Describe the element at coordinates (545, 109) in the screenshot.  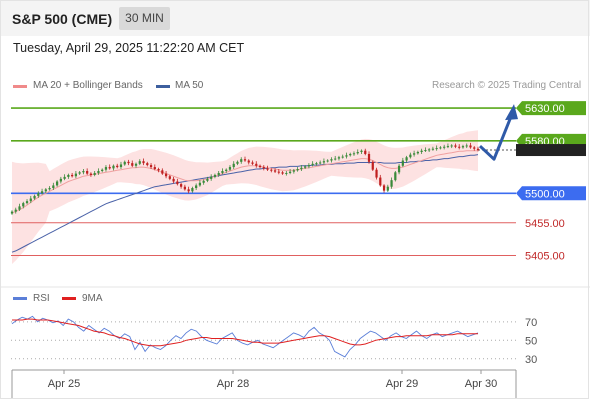
I see `price-level-label-0: 5630.00` at that location.